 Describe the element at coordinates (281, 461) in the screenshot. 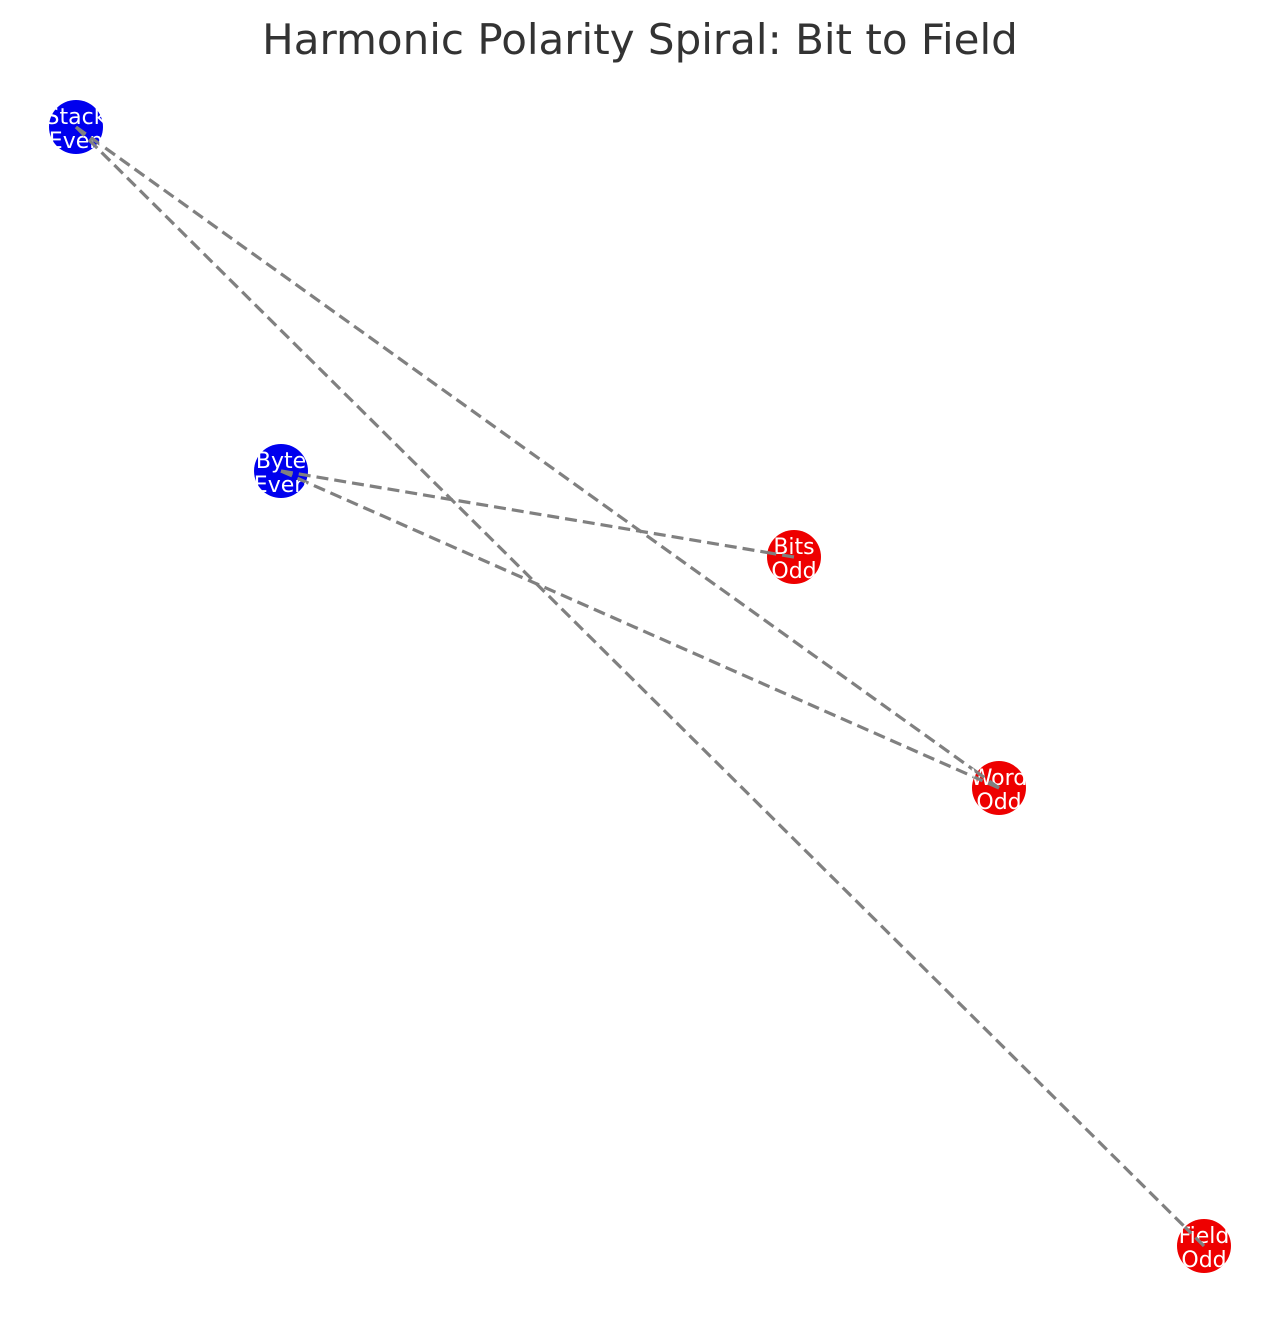

I see `node-label-byte-name: Byte` at that location.